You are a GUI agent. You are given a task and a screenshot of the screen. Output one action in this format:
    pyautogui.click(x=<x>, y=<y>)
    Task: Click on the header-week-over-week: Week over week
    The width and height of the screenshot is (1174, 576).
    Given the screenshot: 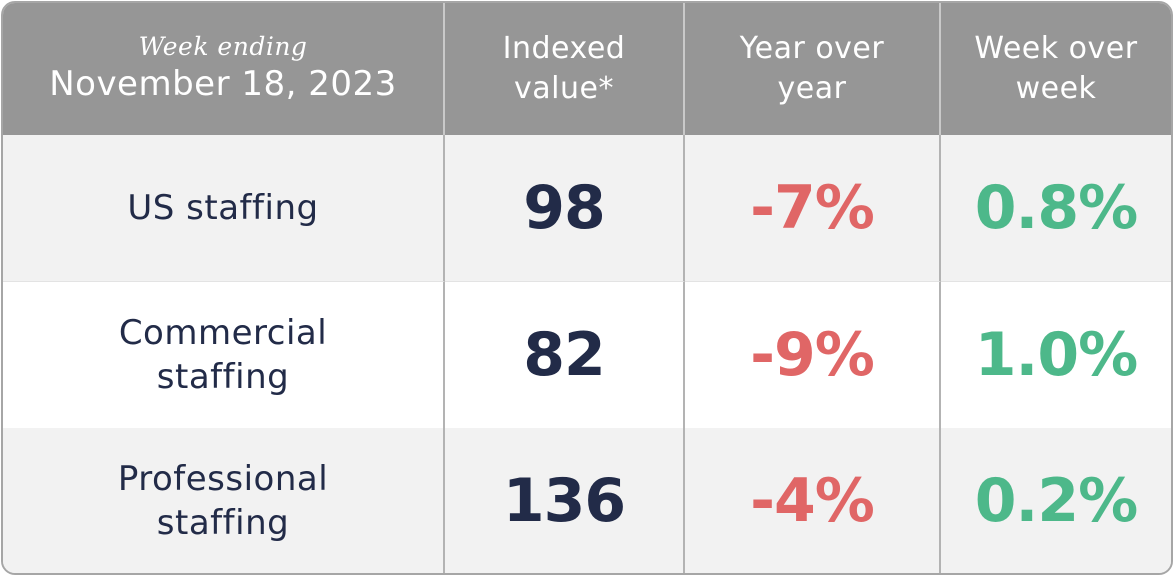 What is the action you would take?
    pyautogui.click(x=1056, y=69)
    